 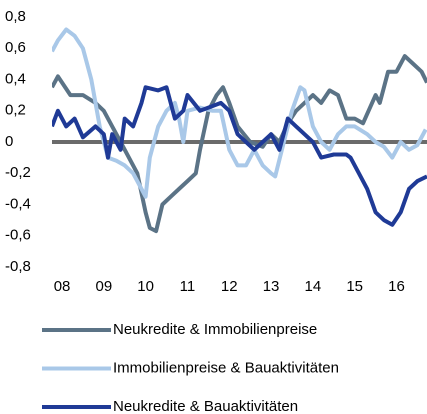 What do you see at coordinates (354, 286) in the screenshot?
I see `x-tick-label: 15` at bounding box center [354, 286].